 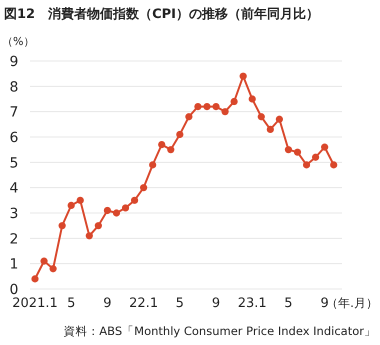 I want to click on y-tick-label: 8, so click(x=14, y=87).